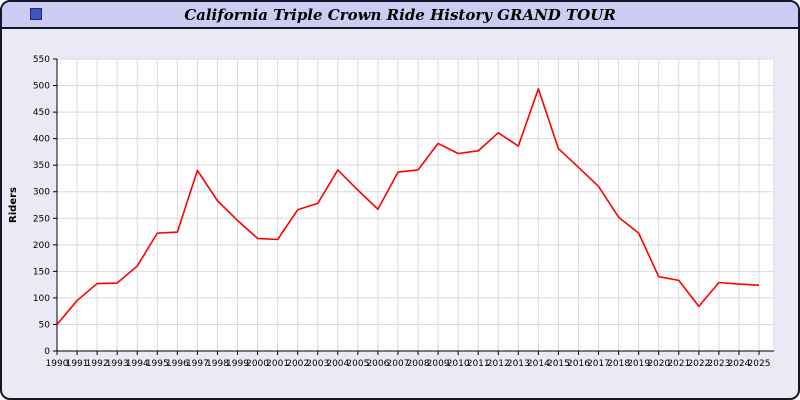 The image size is (800, 400). I want to click on svg-text: 2016, so click(578, 364).